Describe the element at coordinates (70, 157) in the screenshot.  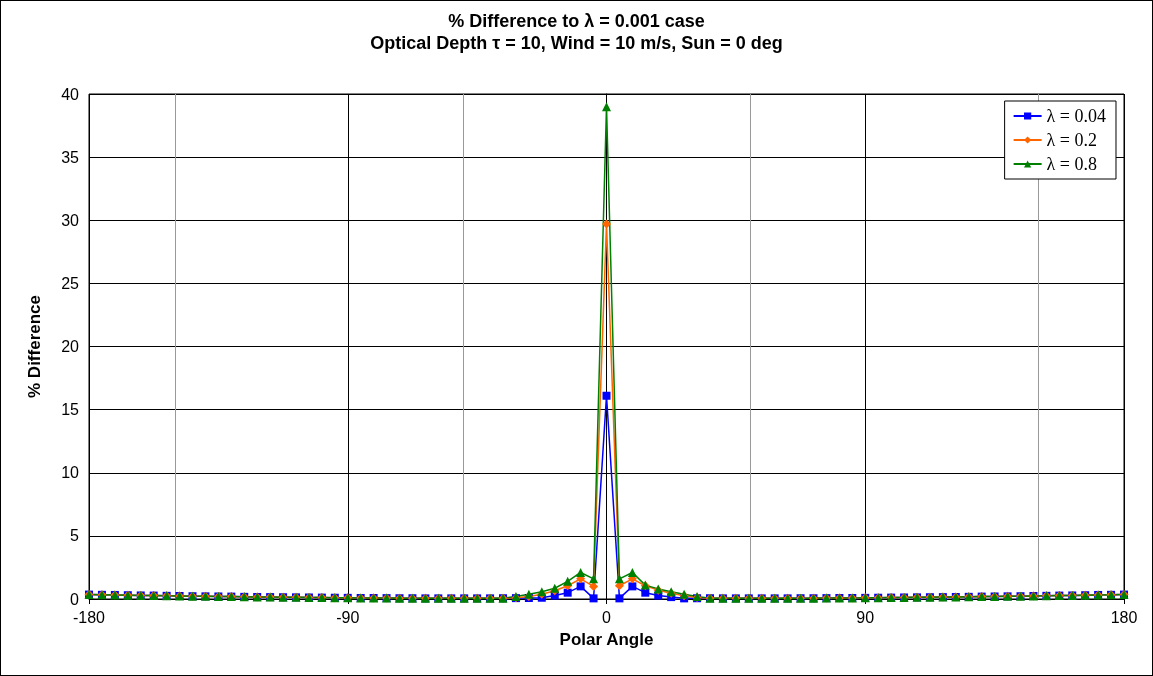
I see `y-tick-label: 35` at that location.